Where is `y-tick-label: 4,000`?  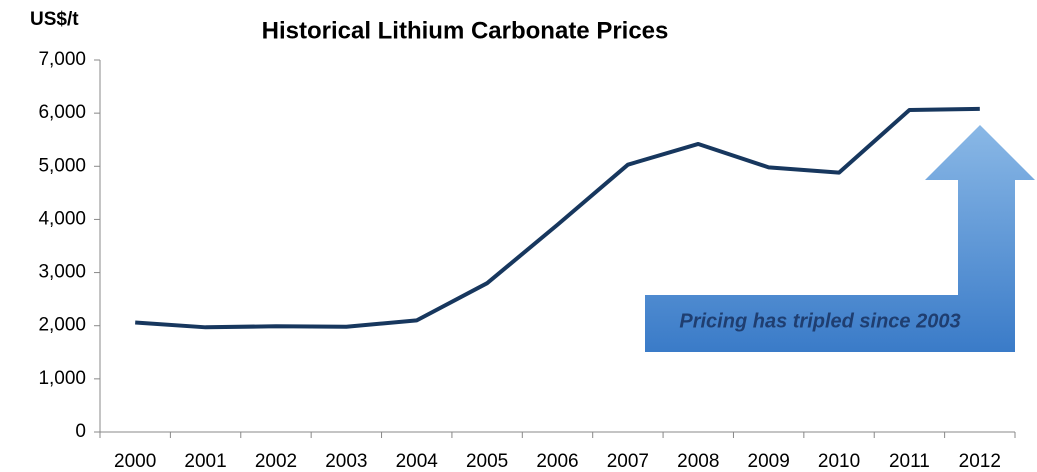
y-tick-label: 4,000 is located at coordinates (62, 218).